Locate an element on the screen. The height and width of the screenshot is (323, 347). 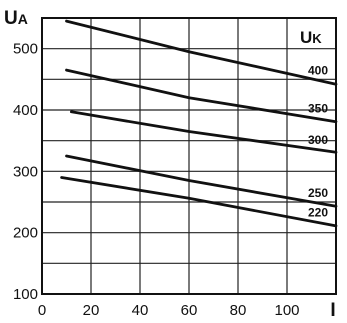
series-label-400: 400 is located at coordinates (318, 70).